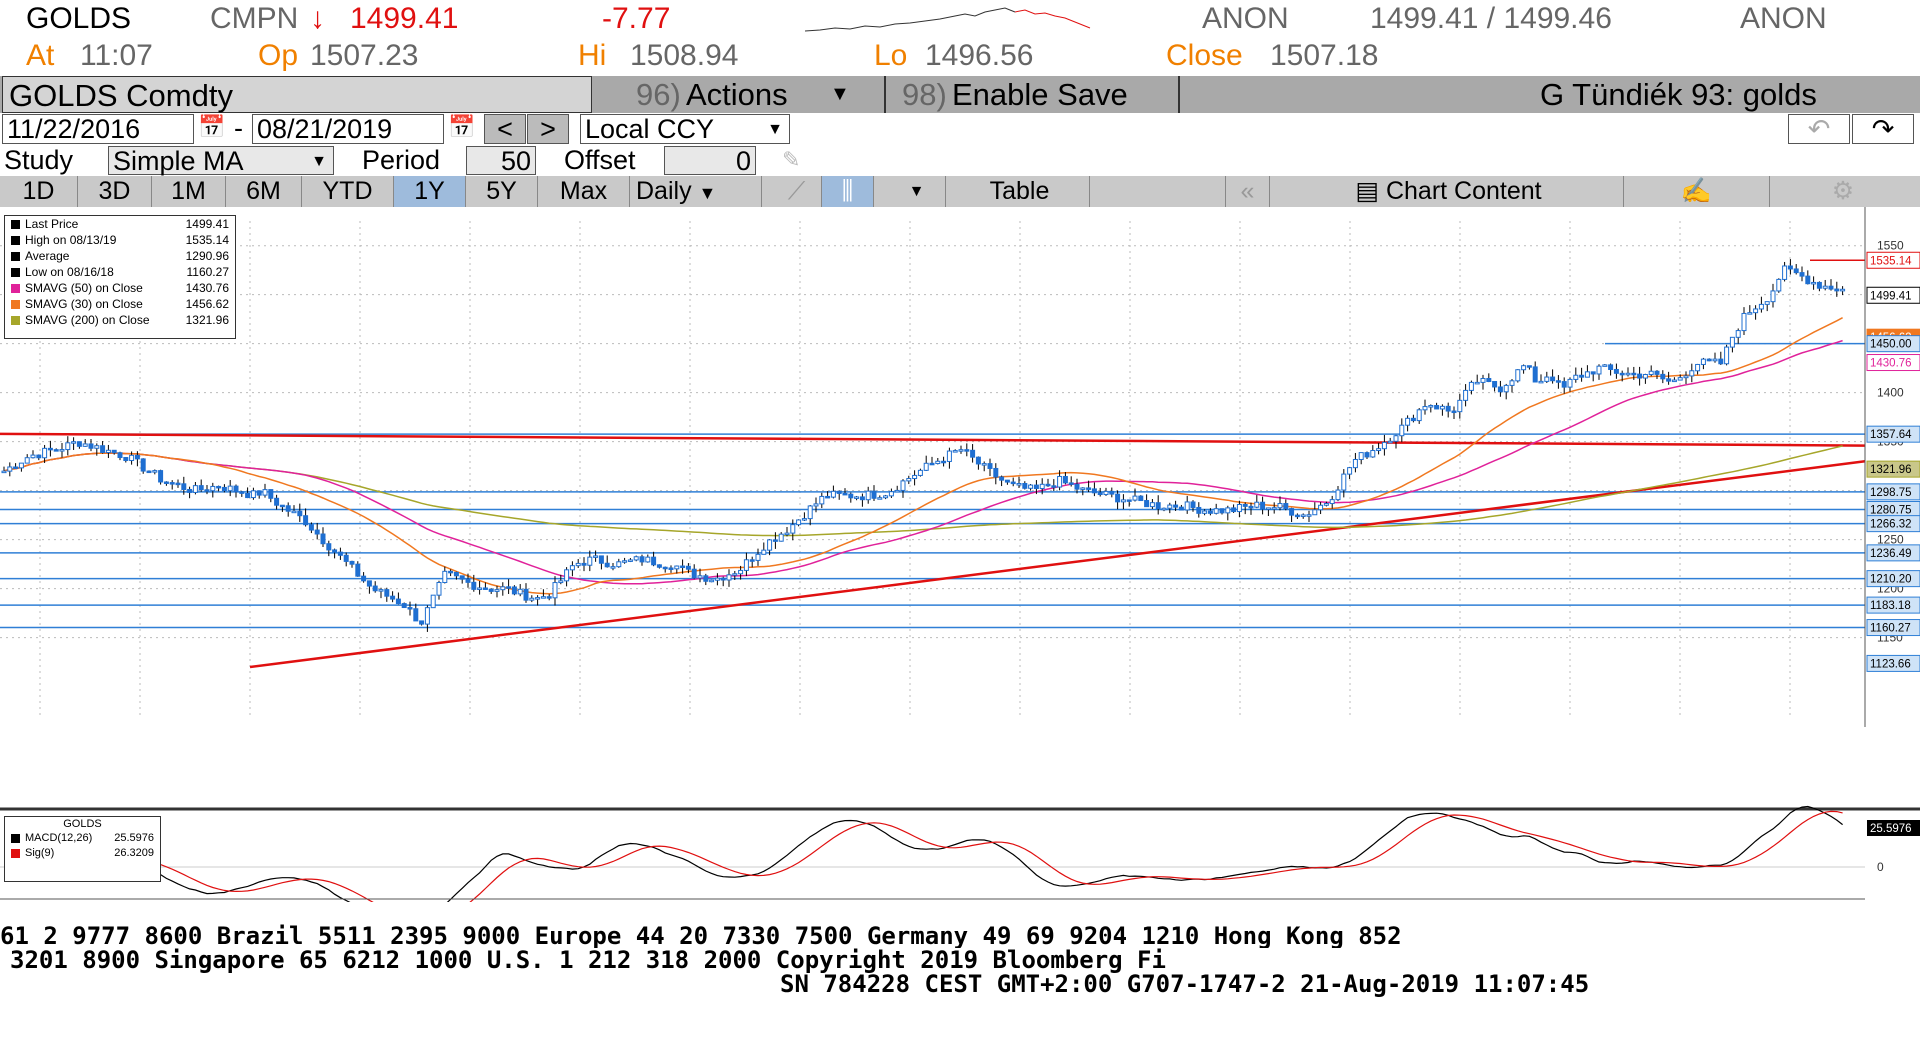 This screenshot has width=1920, height=1039. Describe the element at coordinates (584, 191) in the screenshot. I see `range-max-button: Max` at that location.